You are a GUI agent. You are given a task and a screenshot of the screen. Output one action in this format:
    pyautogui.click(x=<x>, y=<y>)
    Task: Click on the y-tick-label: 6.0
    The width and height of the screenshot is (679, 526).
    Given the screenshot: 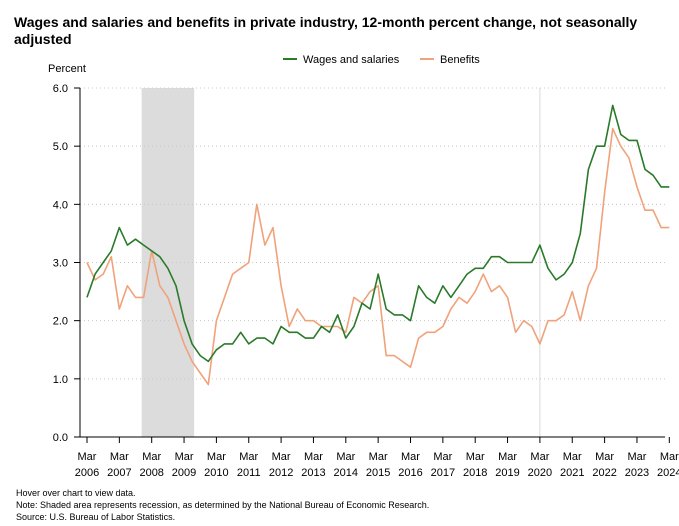 What is the action you would take?
    pyautogui.click(x=60, y=89)
    